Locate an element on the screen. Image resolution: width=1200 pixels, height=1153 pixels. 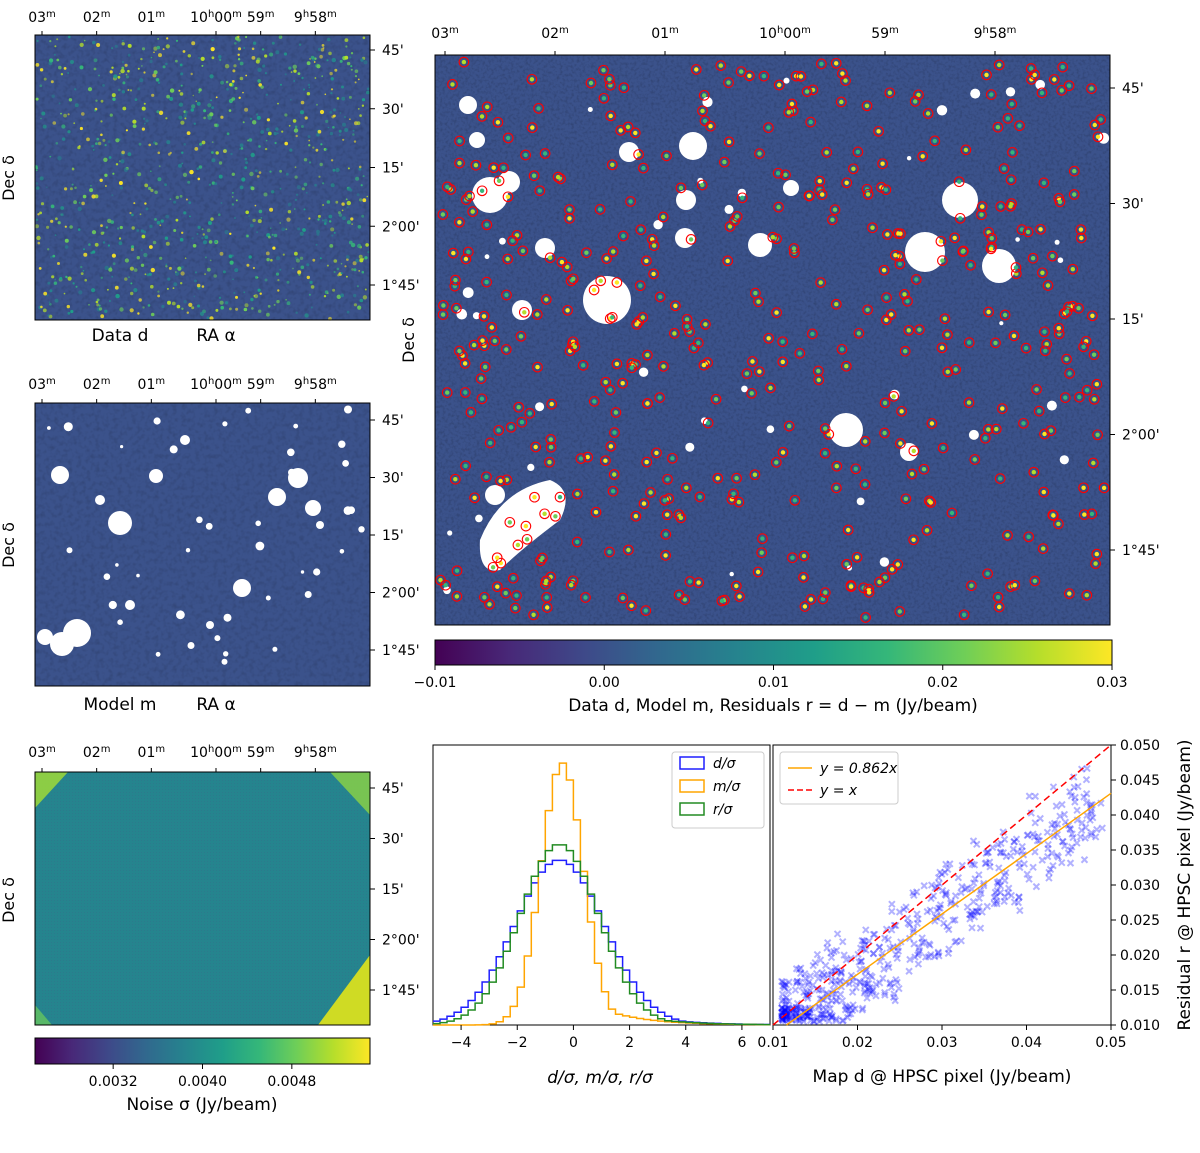
scatter-ylabel: Residual r @ HPSC pixel (Jy/beam) is located at coordinates (1185, 884).